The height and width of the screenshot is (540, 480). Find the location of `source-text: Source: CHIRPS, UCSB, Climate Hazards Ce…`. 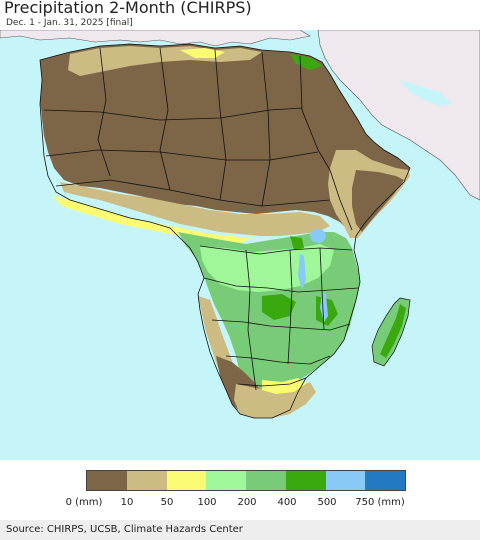

source-text: Source: CHIRPS, UCSB, Climate Hazards Ce… is located at coordinates (124, 529).